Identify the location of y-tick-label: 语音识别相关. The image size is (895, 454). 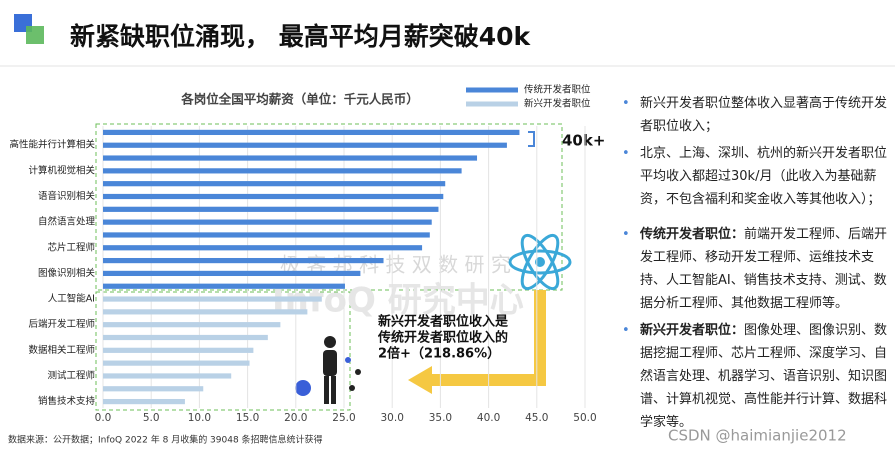
(67, 196).